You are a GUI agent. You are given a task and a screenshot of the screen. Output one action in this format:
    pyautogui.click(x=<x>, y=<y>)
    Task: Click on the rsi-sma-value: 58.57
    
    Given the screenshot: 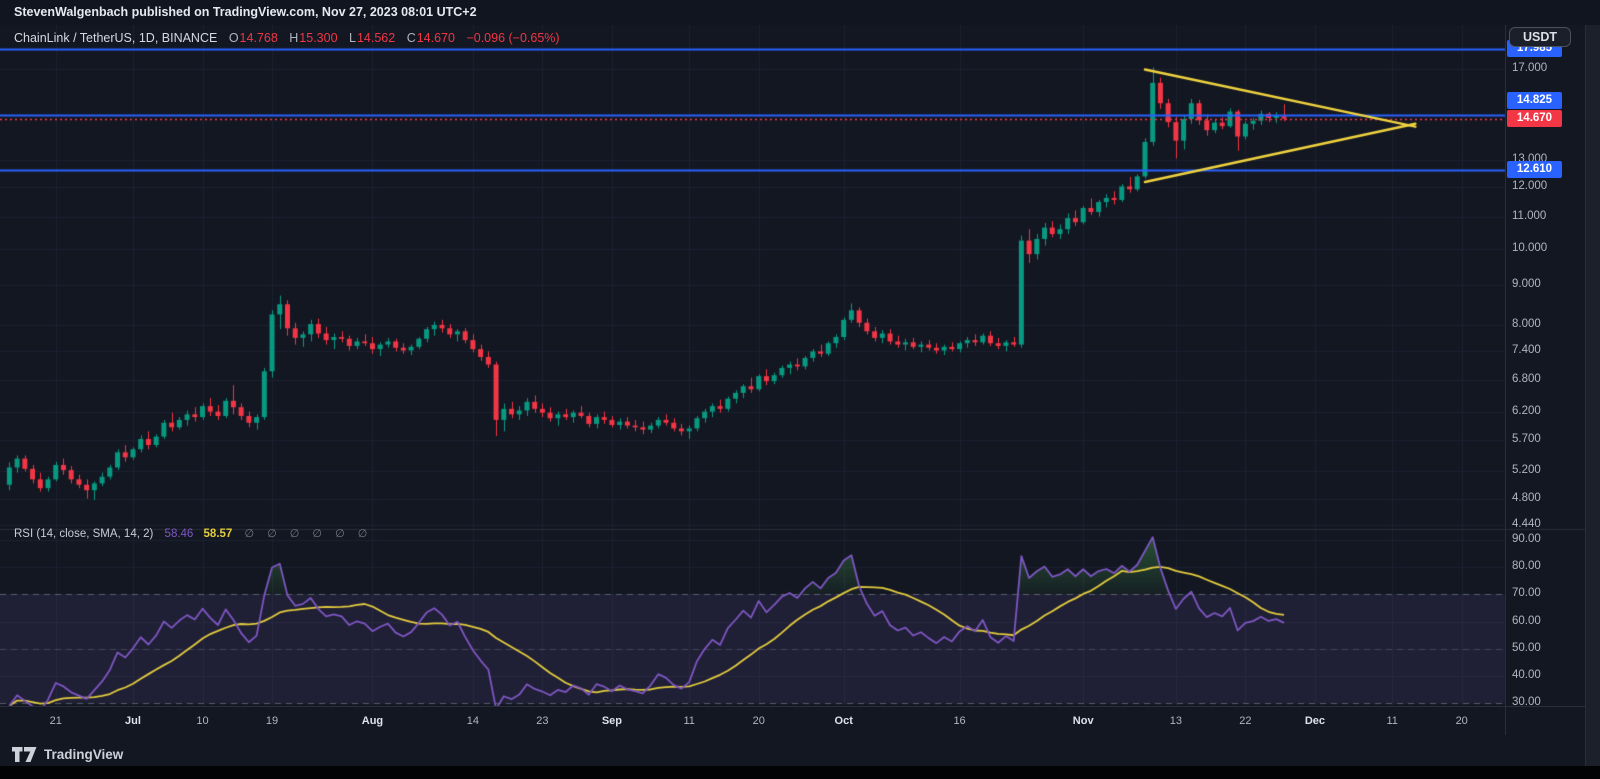 What is the action you would take?
    pyautogui.click(x=218, y=534)
    